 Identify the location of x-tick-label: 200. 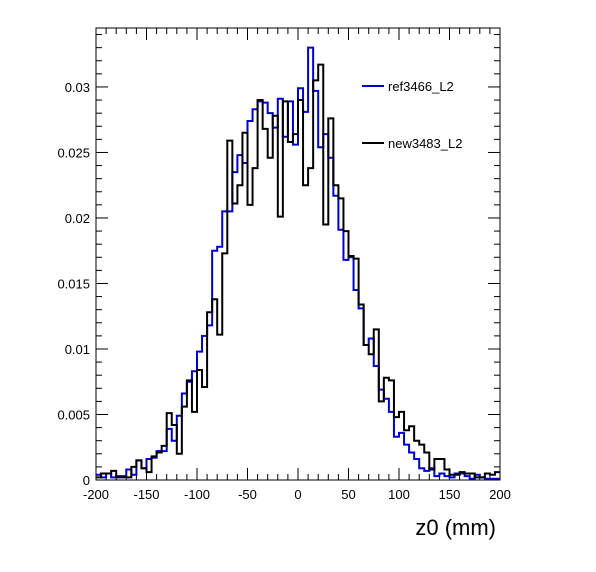
(500, 494).